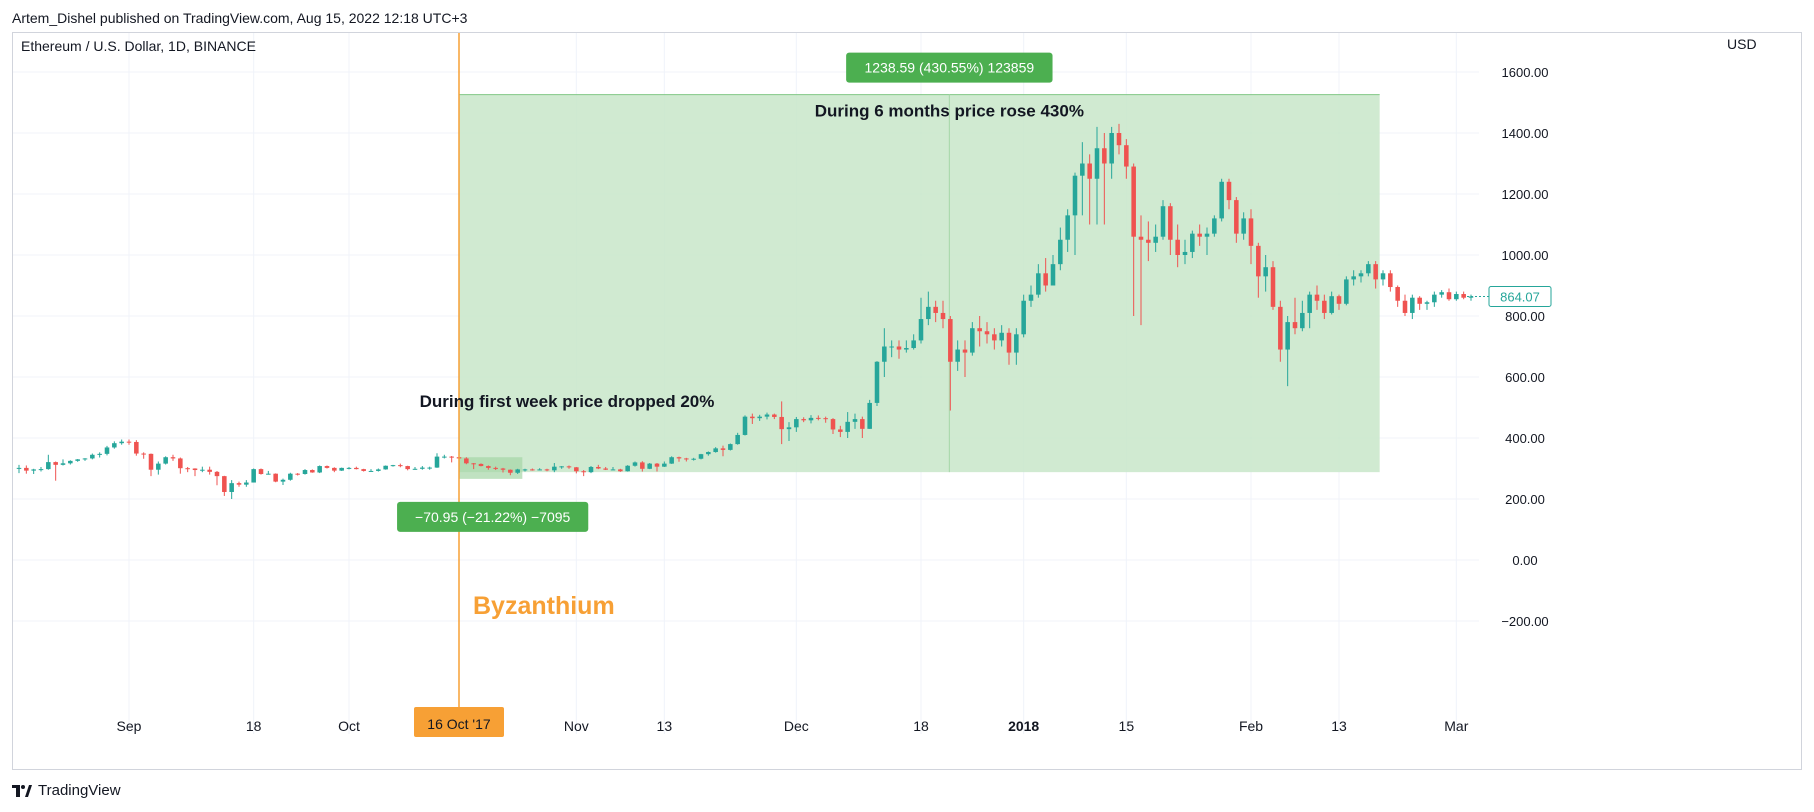 The height and width of the screenshot is (812, 1814). Describe the element at coordinates (1742, 44) in the screenshot. I see `currency-label: USD` at that location.